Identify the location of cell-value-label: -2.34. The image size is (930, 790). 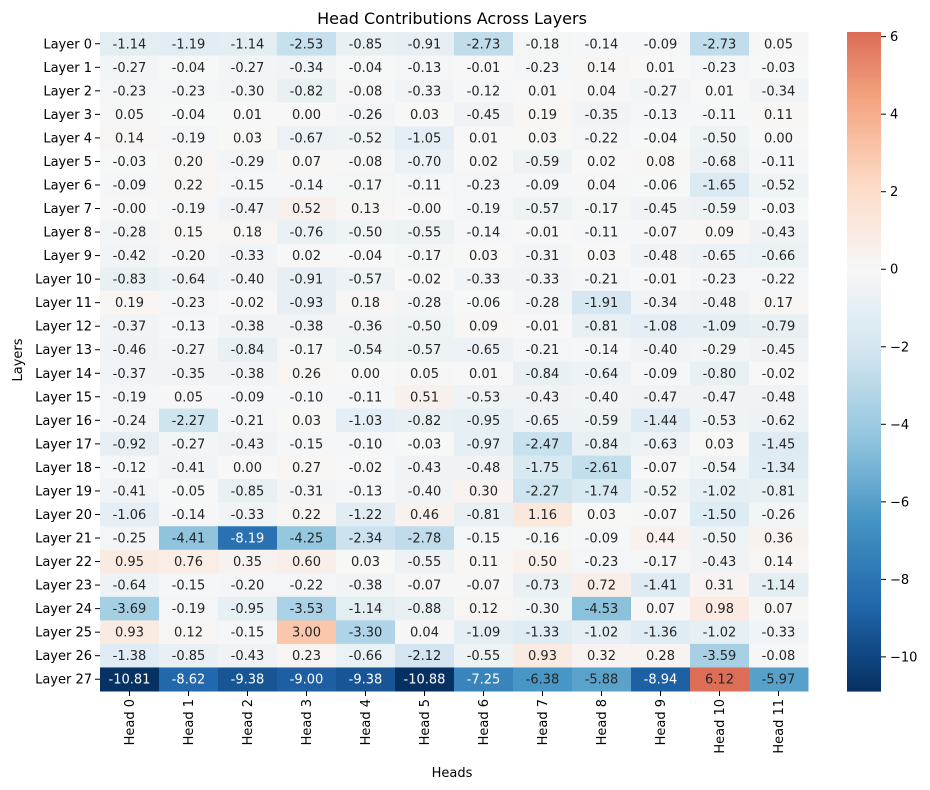
(366, 539).